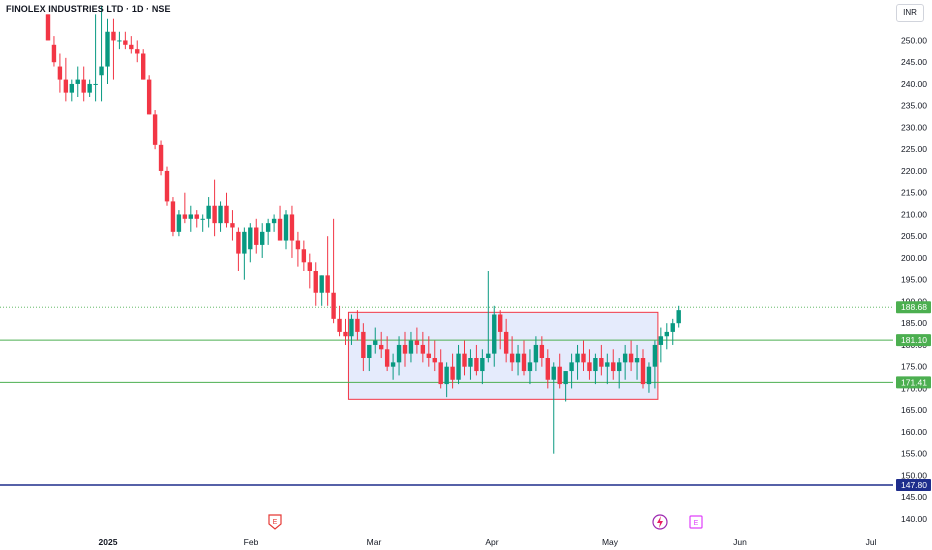 The image size is (932, 550). What do you see at coordinates (914, 193) in the screenshot?
I see `y-tick-label: 215.00` at bounding box center [914, 193].